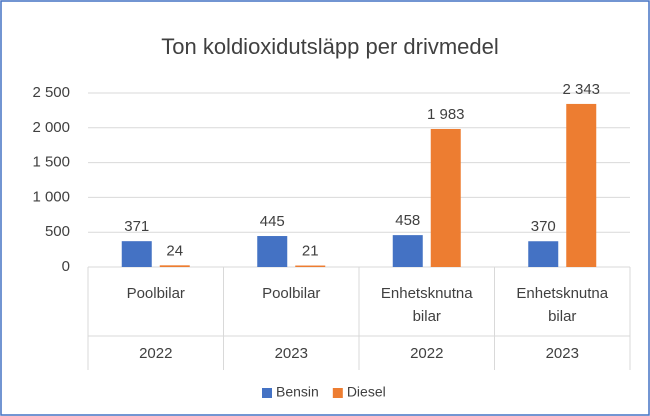 This screenshot has height=416, width=650. I want to click on legend-label: Bensin, so click(297, 392).